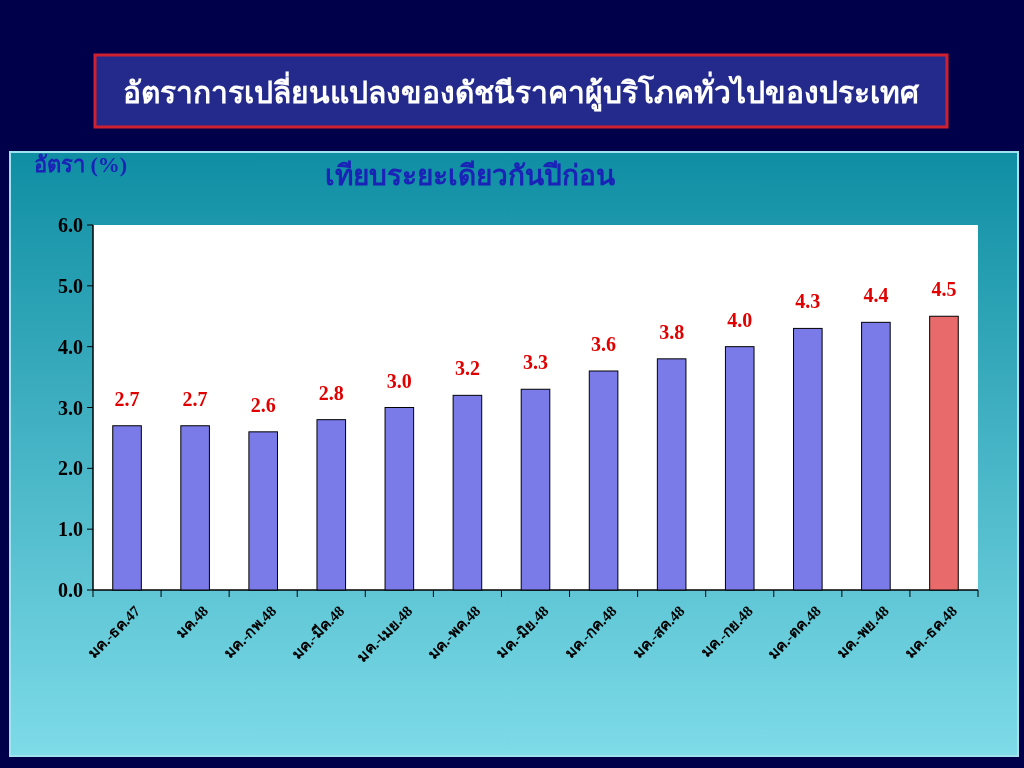 This screenshot has height=768, width=1024. I want to click on y-tick-label: 2.0, so click(70, 468).